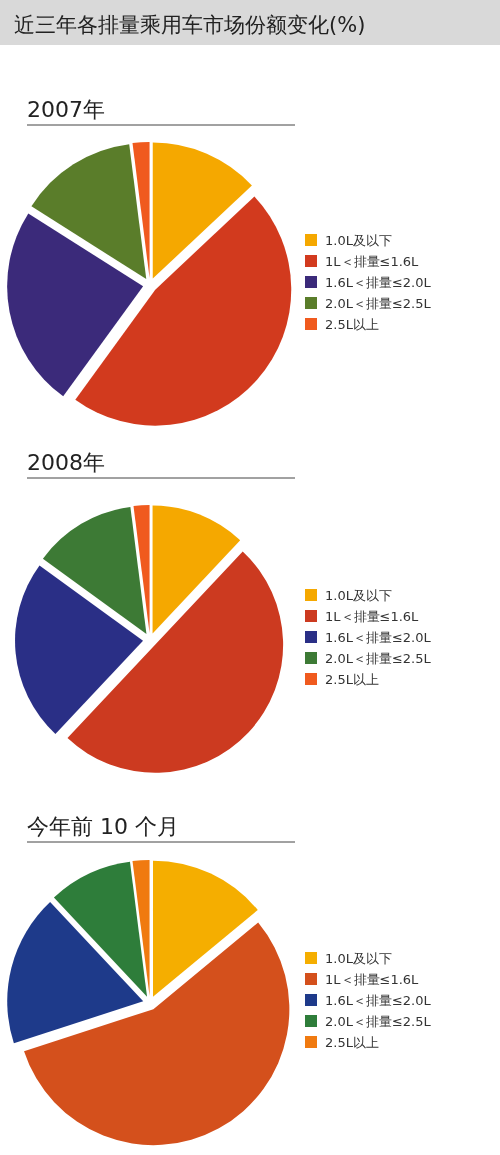 The width and height of the screenshot is (500, 1155). I want to click on chart-subtitle: 今年前 10 个月, so click(103, 826).